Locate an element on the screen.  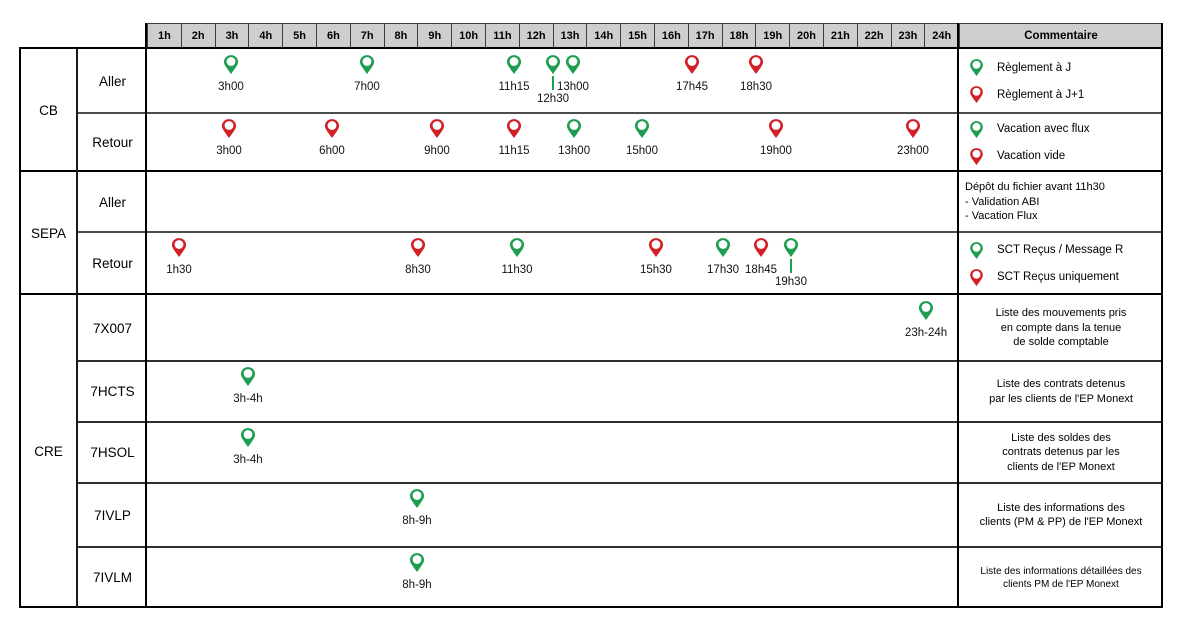
pin-time-label: 18h45 is located at coordinates (761, 270).